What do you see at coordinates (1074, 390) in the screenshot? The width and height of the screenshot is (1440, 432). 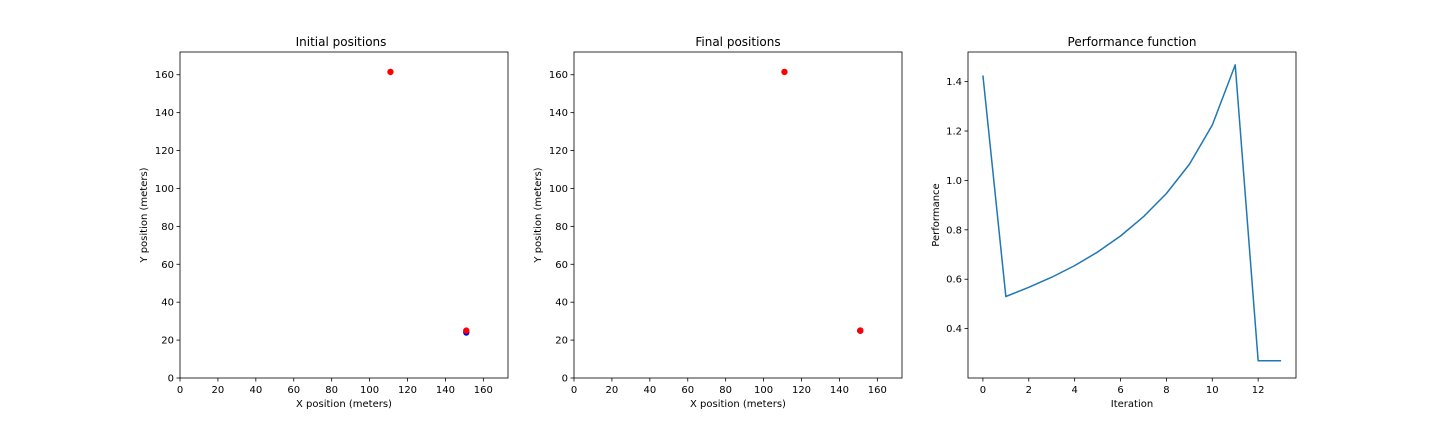 I see `x-tick-label: 4` at bounding box center [1074, 390].